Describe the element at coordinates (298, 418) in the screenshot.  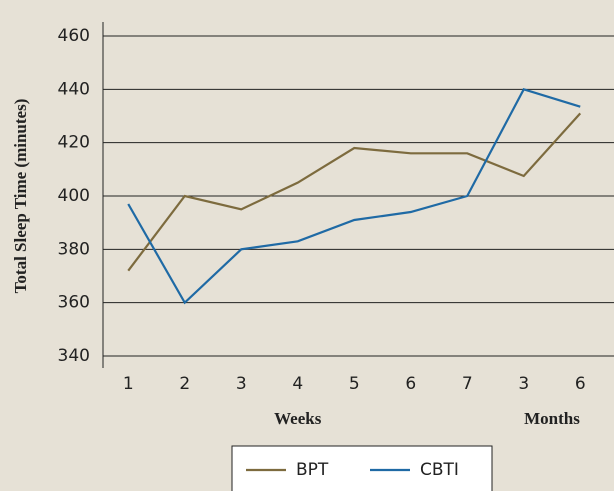
I see `group-label: Weeks` at that location.